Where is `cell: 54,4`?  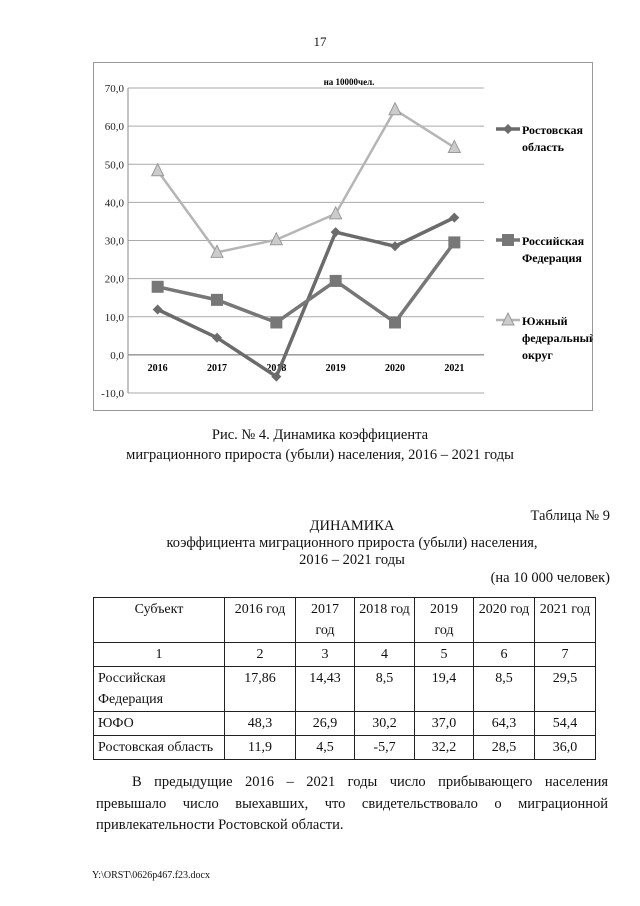
cell: 54,4 is located at coordinates (565, 723).